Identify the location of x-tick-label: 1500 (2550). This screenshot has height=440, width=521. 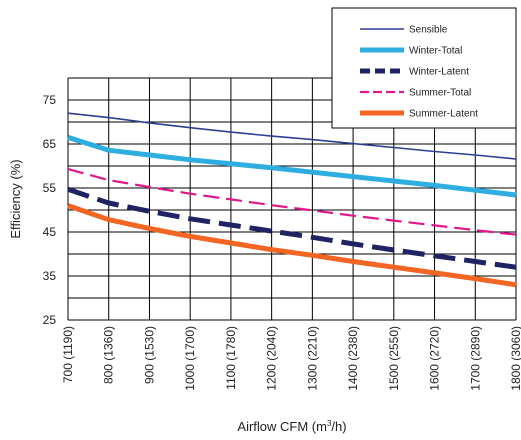
(394, 358).